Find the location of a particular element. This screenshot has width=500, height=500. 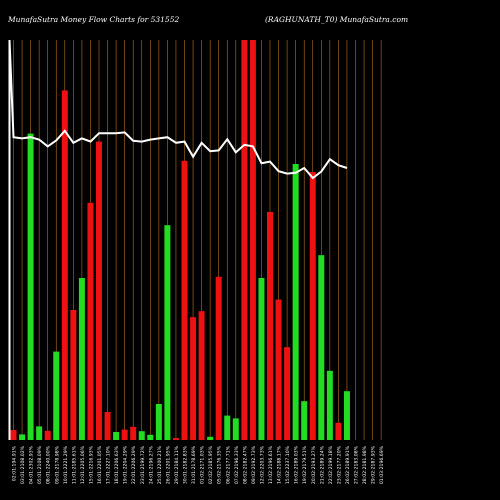

x-tick-label: 24:01:2196.27% is located at coordinates (151, 464).